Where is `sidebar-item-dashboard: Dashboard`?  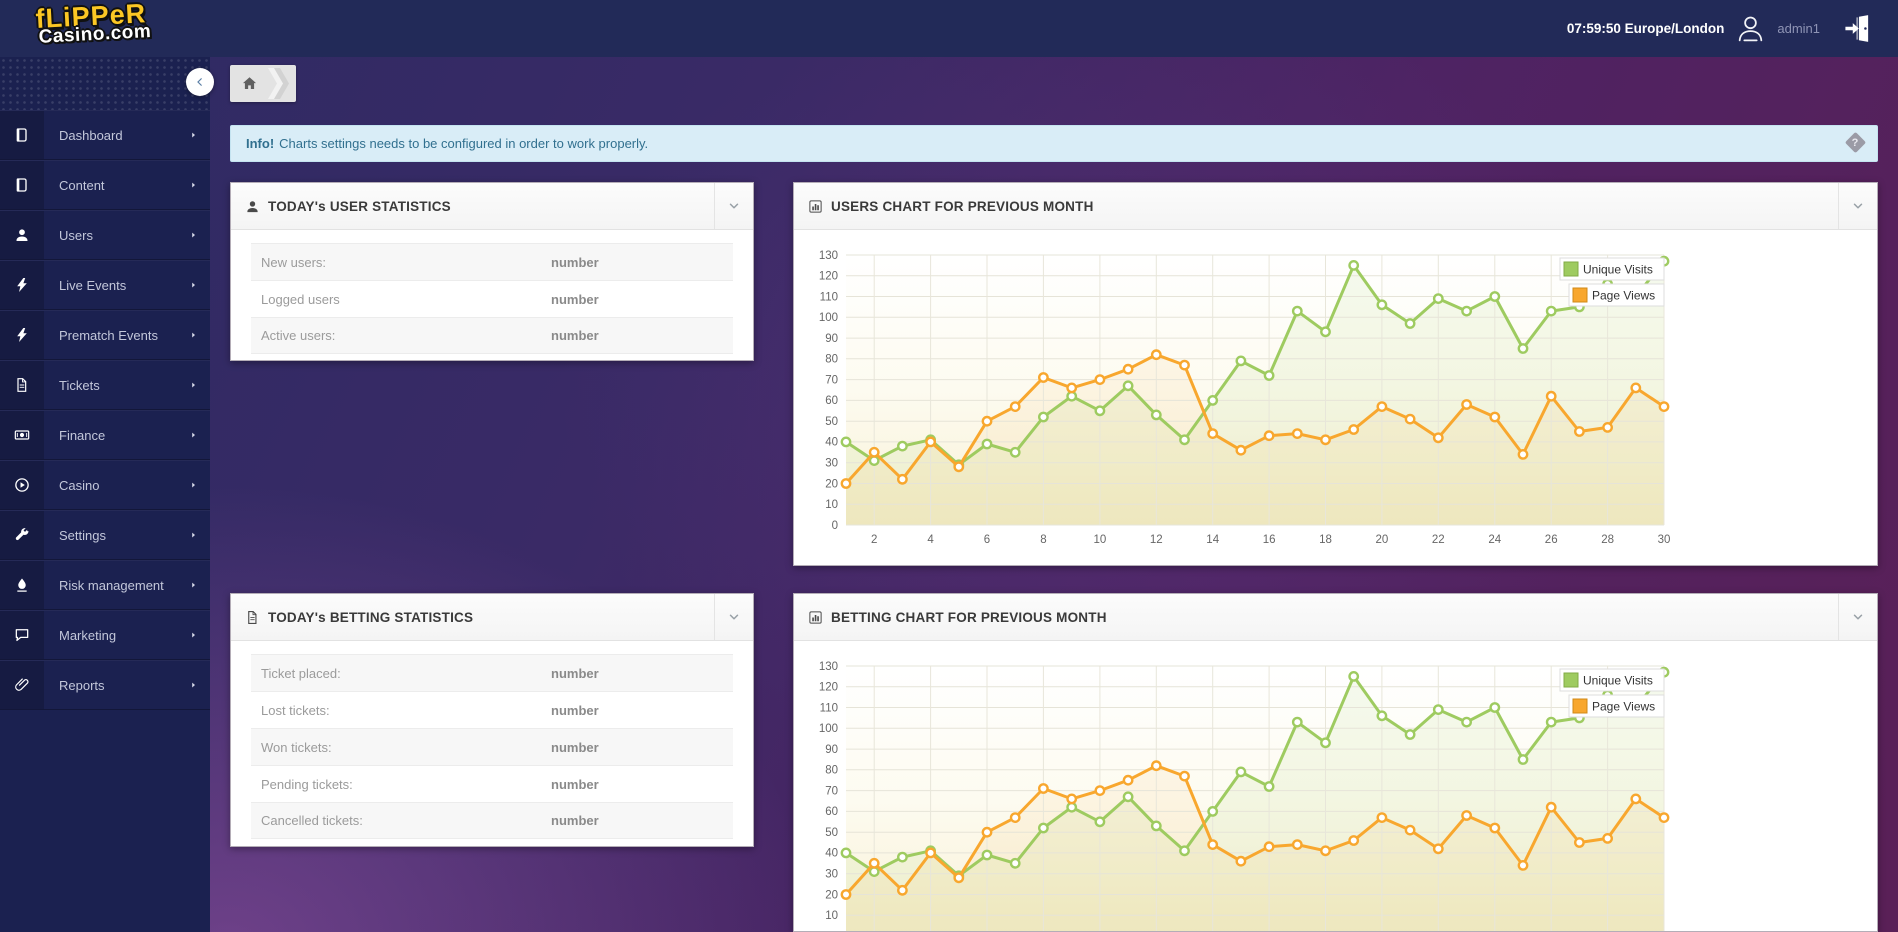
sidebar-item-dashboard: Dashboard is located at coordinates (105, 135).